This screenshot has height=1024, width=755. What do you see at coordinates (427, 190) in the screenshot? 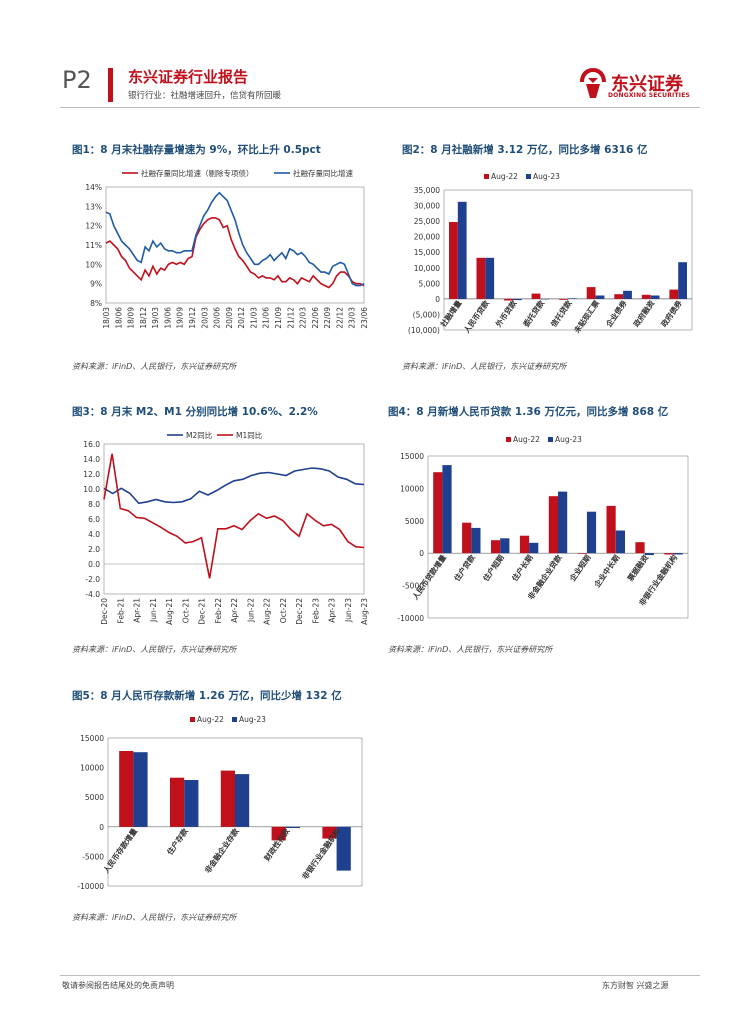
I see `y-tick-label: 35,000` at bounding box center [427, 190].